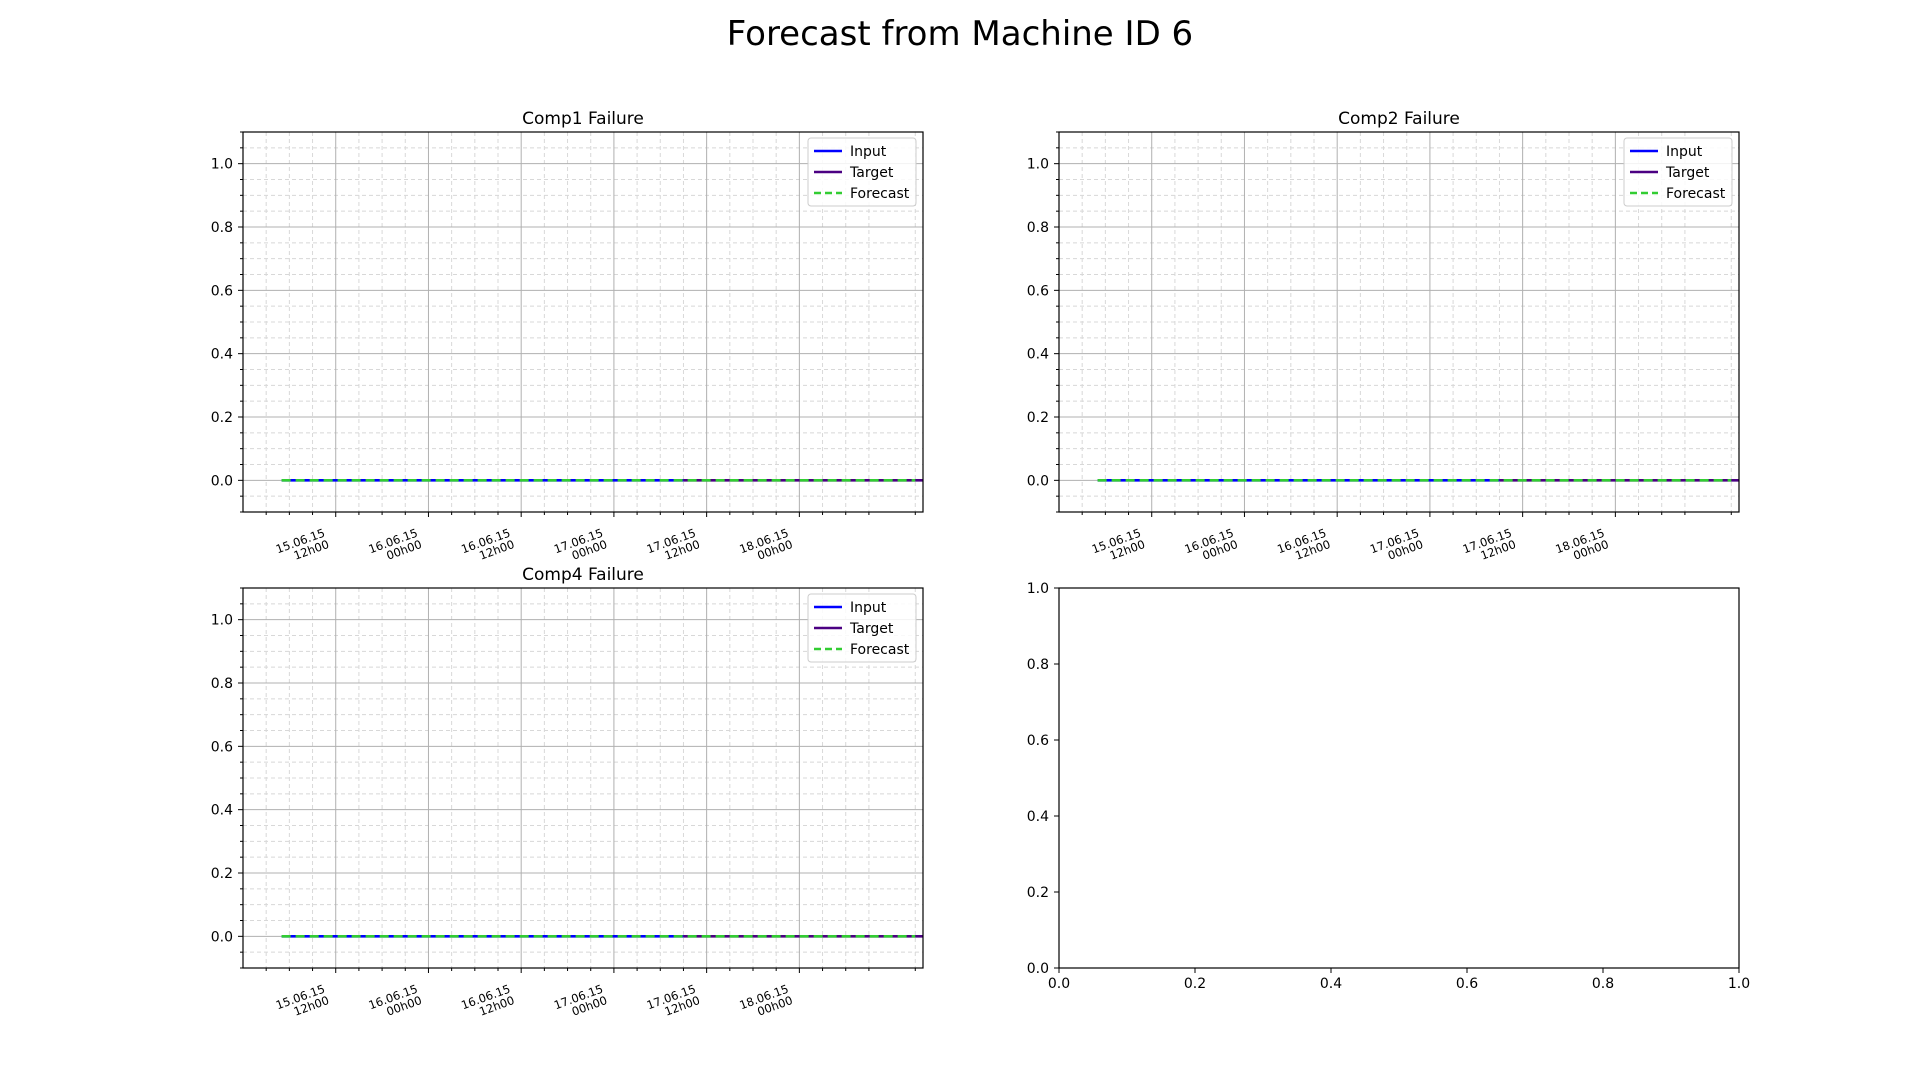 The width and height of the screenshot is (1920, 1080). Describe the element at coordinates (1331, 984) in the screenshot. I see `x-tick-label: 0.4` at that location.